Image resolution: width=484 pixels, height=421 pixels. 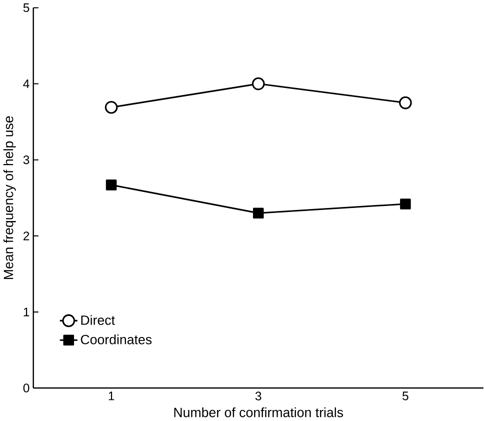 What do you see at coordinates (27, 312) in the screenshot?
I see `y-tick-label: 1` at bounding box center [27, 312].